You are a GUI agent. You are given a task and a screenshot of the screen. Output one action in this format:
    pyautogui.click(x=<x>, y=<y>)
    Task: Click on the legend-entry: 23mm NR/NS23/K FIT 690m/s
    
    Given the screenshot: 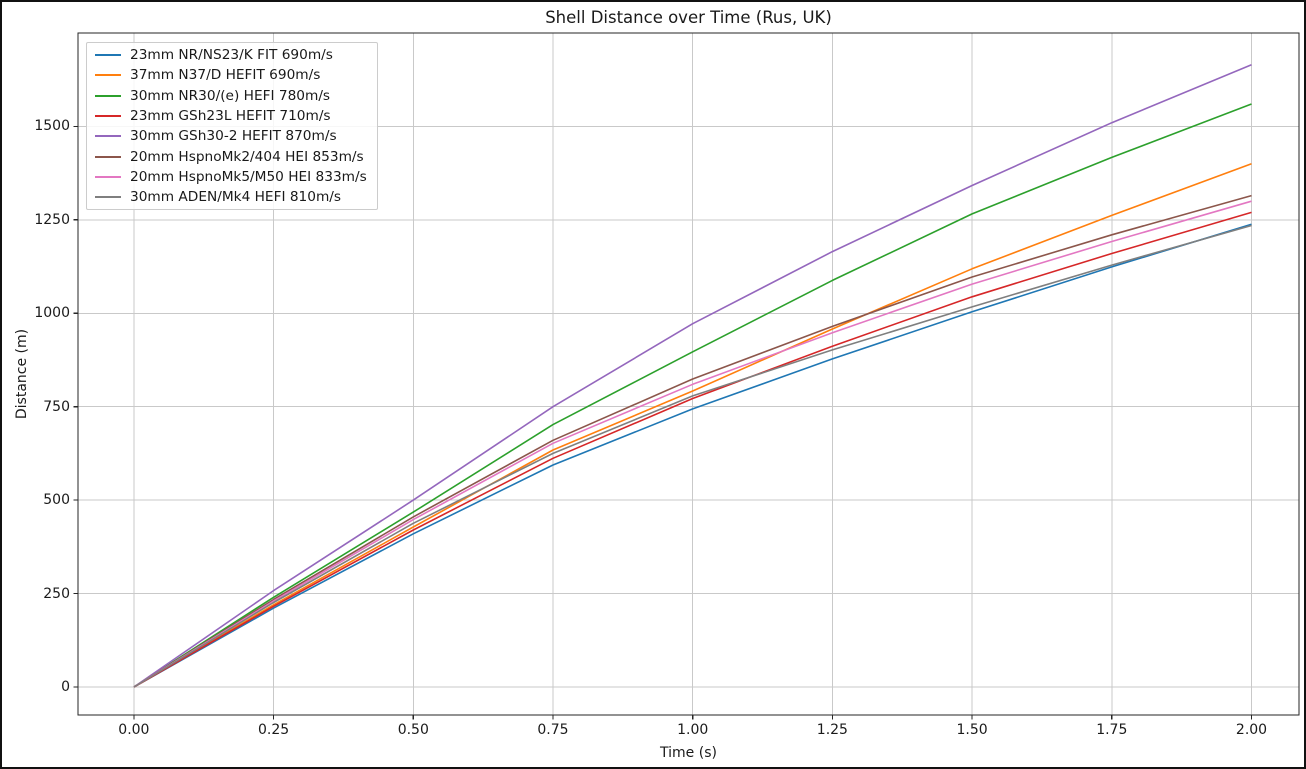 What is the action you would take?
    pyautogui.click(x=231, y=55)
    